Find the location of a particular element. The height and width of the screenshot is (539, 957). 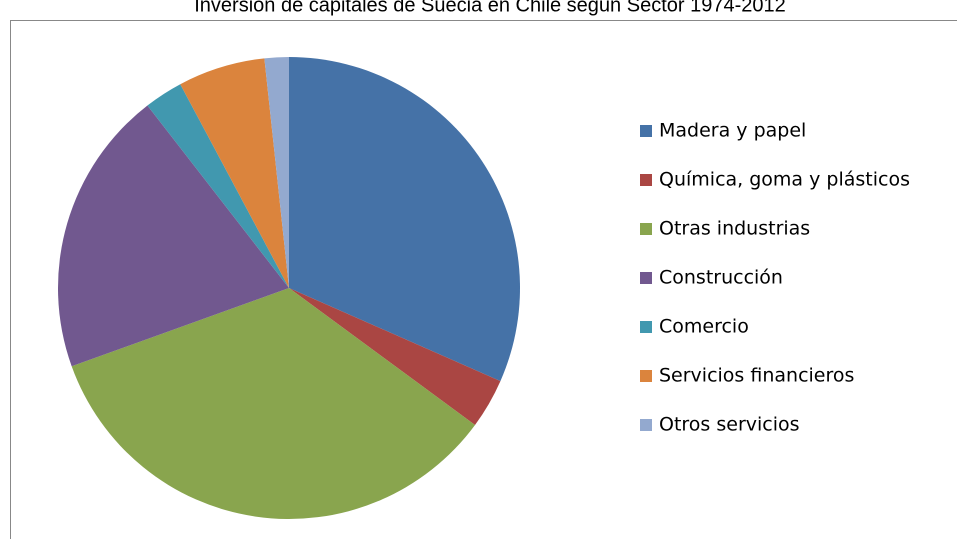

legend-label: Construcción is located at coordinates (721, 278).